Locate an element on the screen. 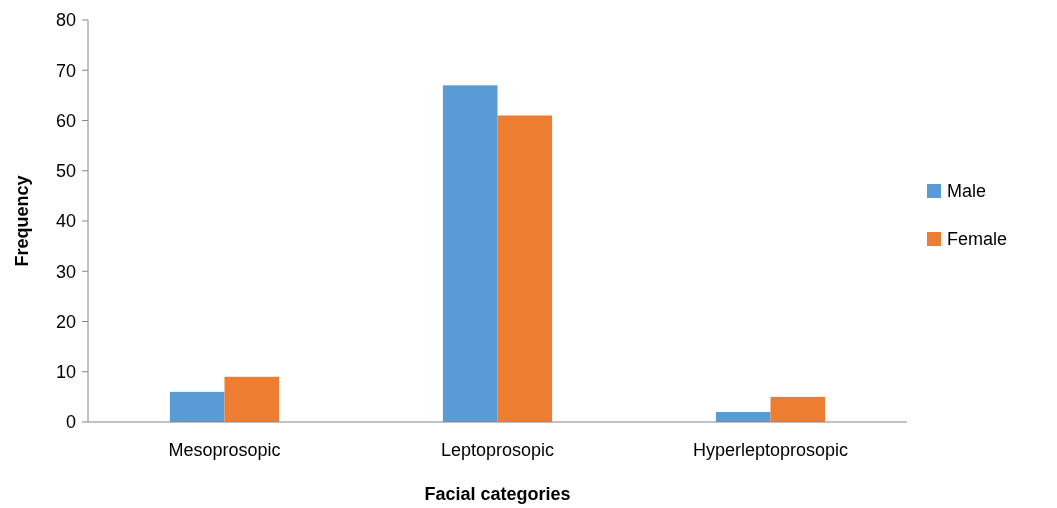 The image size is (1057, 508). x-tick-label: Hyperleptoprosopic is located at coordinates (770, 450).